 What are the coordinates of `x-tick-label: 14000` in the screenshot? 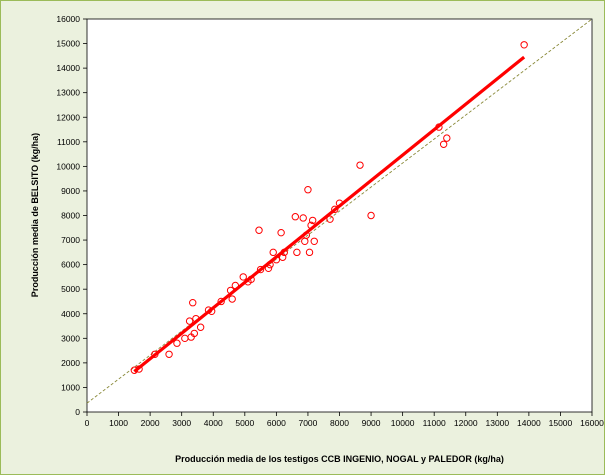 It's located at (529, 423).